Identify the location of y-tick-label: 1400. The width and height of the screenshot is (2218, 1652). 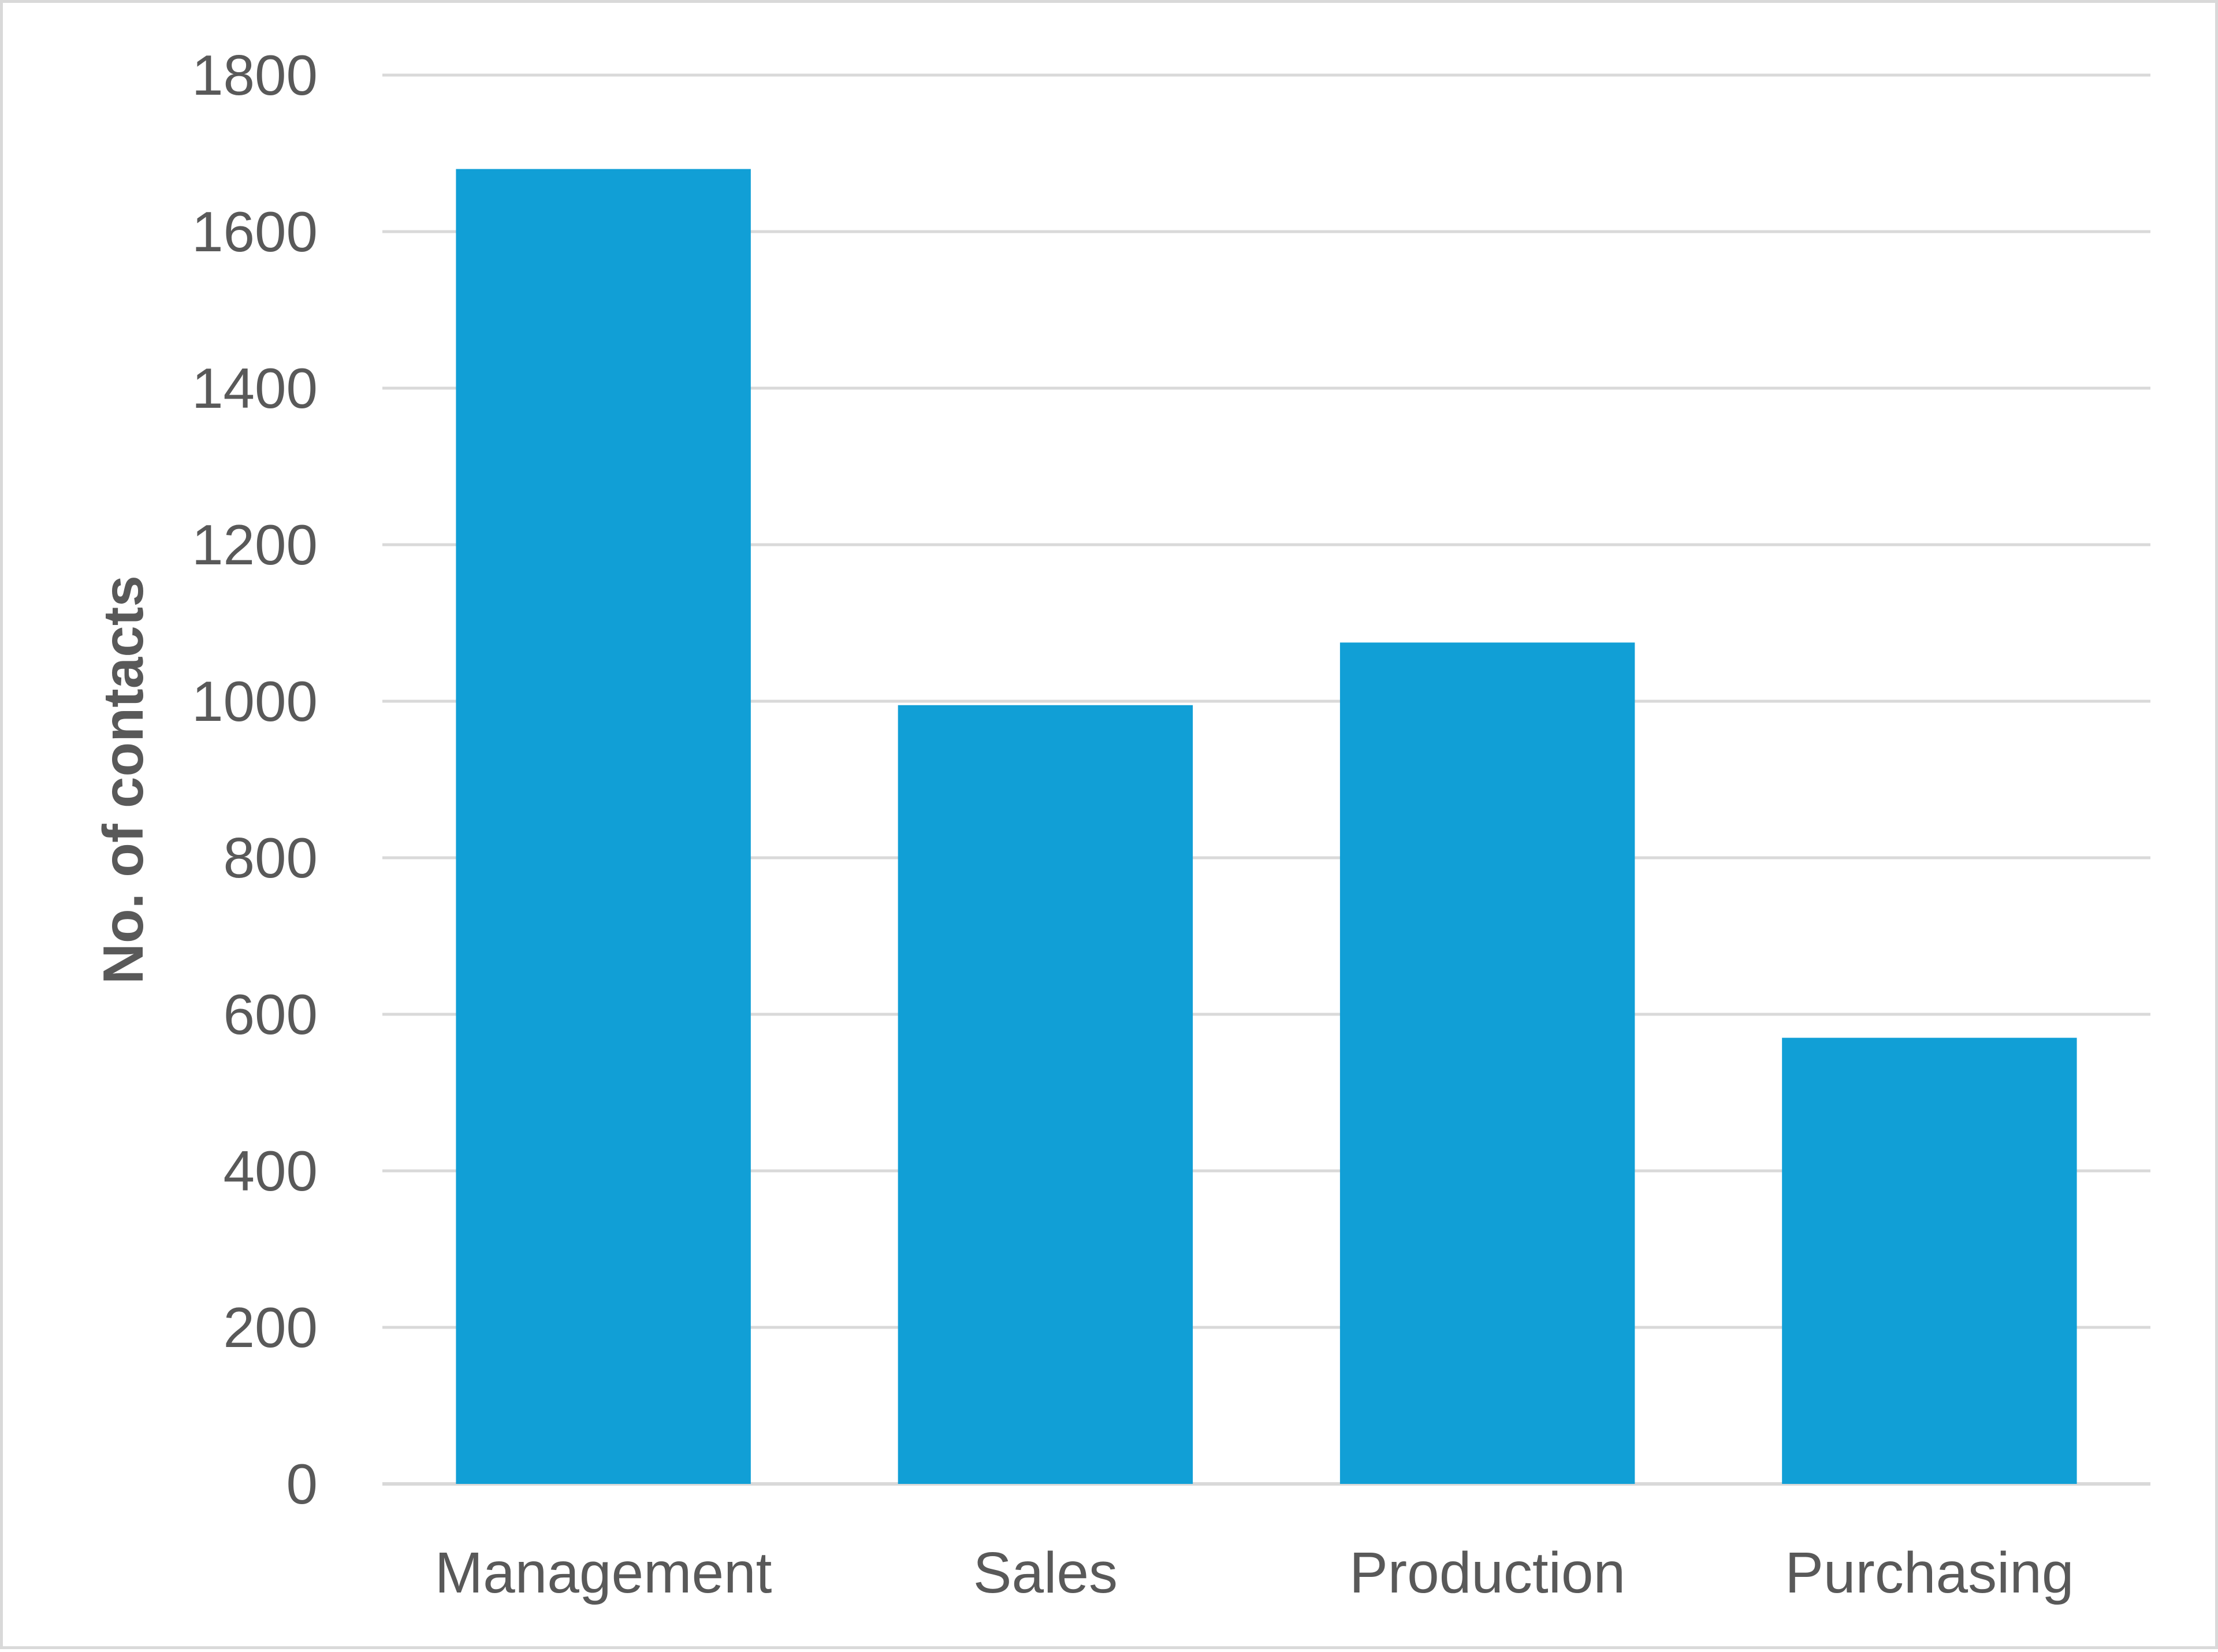
(255, 388).